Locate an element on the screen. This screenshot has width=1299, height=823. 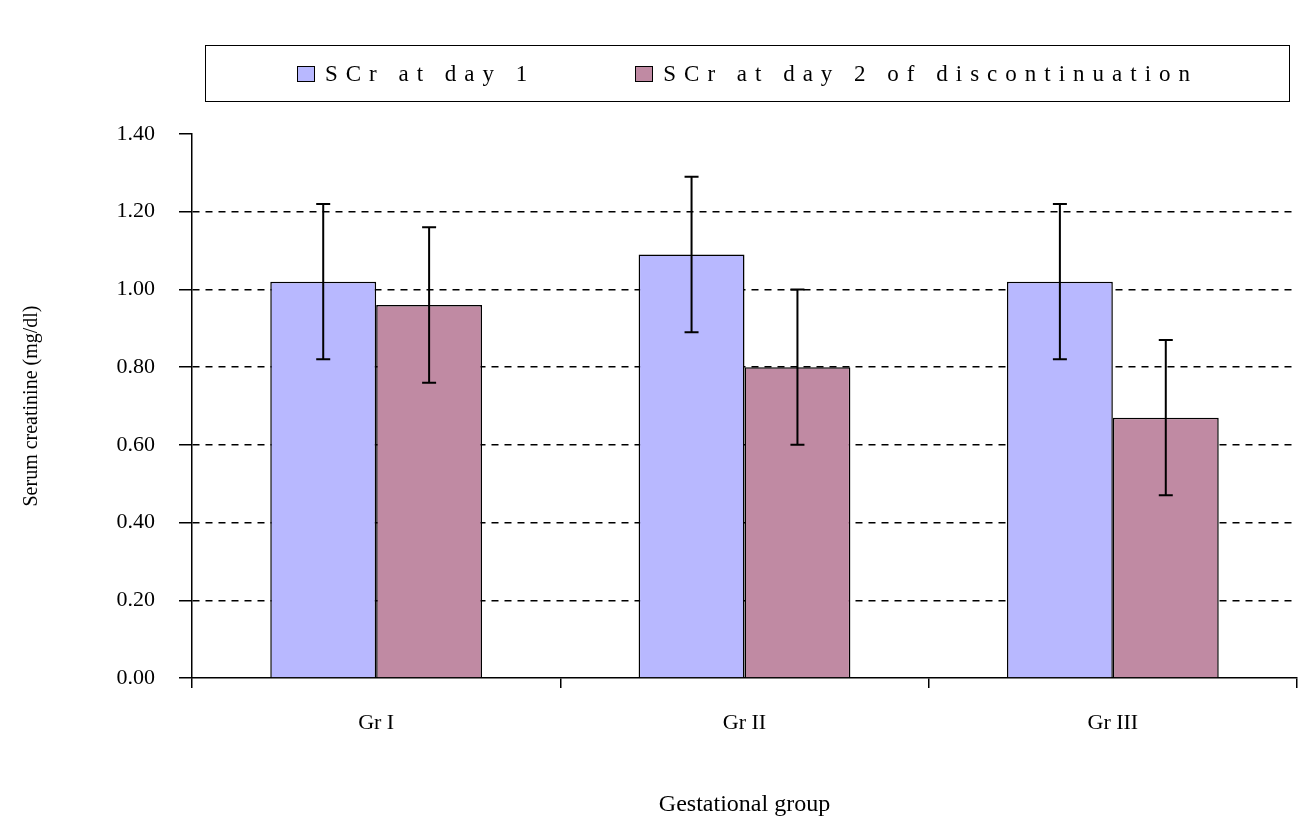
y-tick-label: 0.40 is located at coordinates (135, 521).